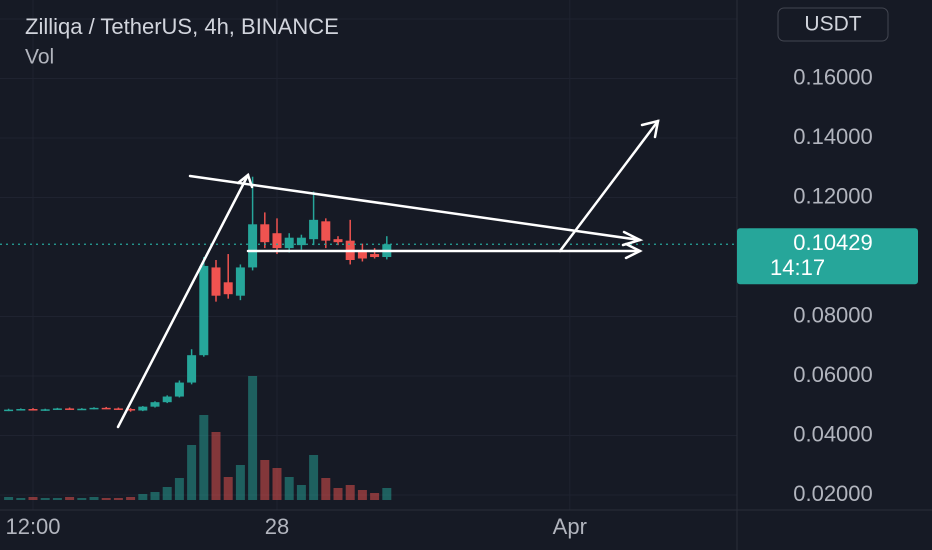  What do you see at coordinates (827, 256) in the screenshot?
I see `last-price-box` at bounding box center [827, 256].